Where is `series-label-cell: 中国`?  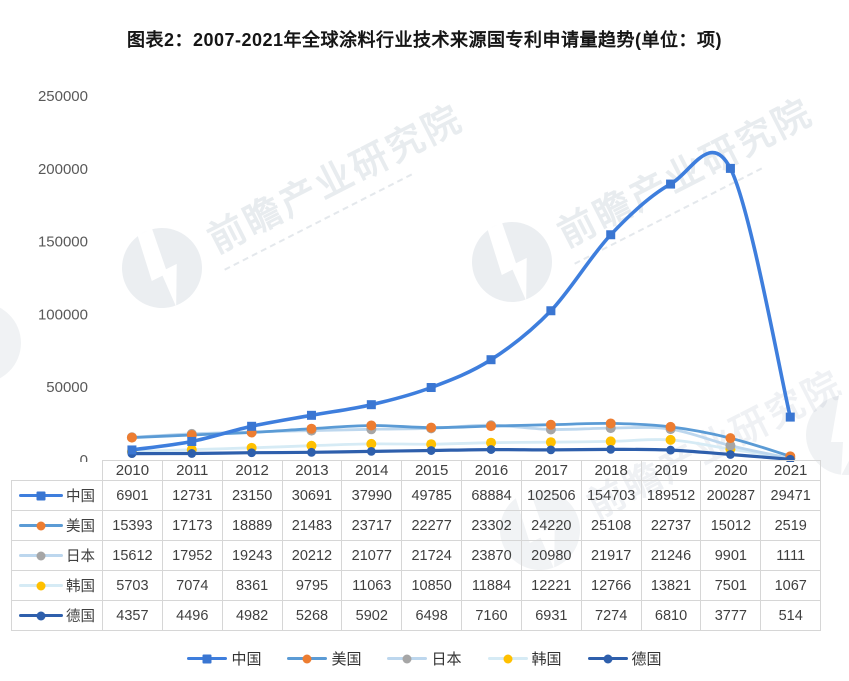 series-label-cell: 中国 is located at coordinates (57, 495).